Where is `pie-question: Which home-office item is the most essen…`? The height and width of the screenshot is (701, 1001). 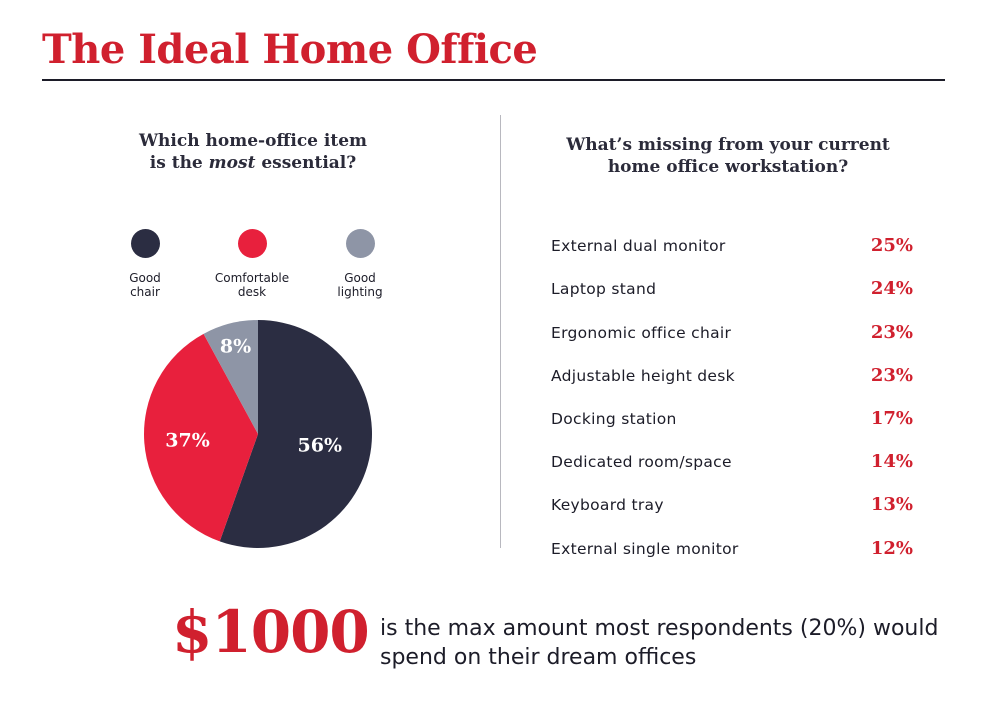 pie-question: Which home-office item is the most essen… is located at coordinates (253, 152).